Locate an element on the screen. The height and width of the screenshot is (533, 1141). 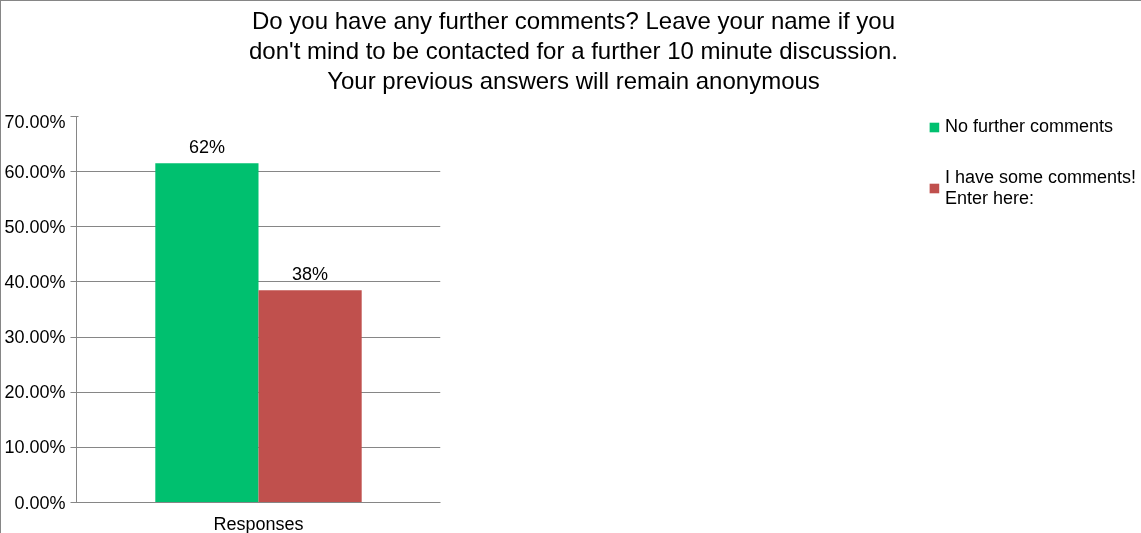
y-tick-label: 30.00% is located at coordinates (35, 337).